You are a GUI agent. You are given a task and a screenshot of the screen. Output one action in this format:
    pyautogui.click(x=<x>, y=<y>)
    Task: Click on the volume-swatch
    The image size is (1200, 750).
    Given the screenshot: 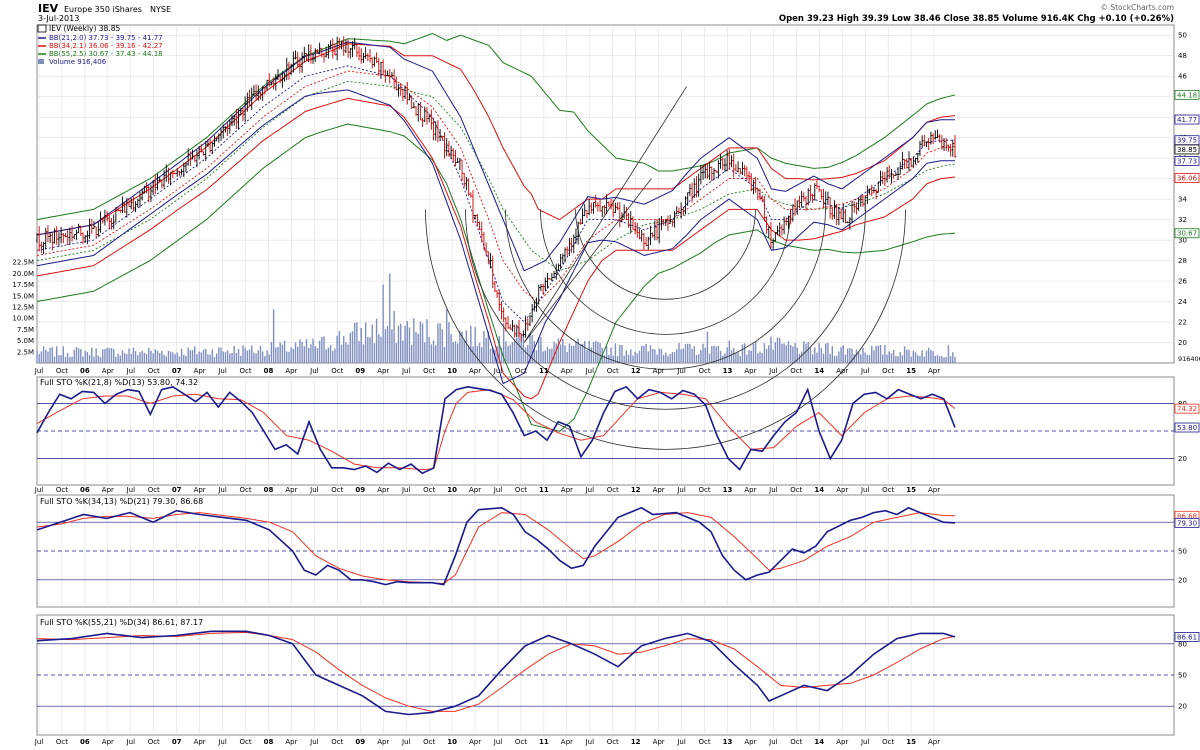 What is the action you would take?
    pyautogui.click(x=41, y=61)
    